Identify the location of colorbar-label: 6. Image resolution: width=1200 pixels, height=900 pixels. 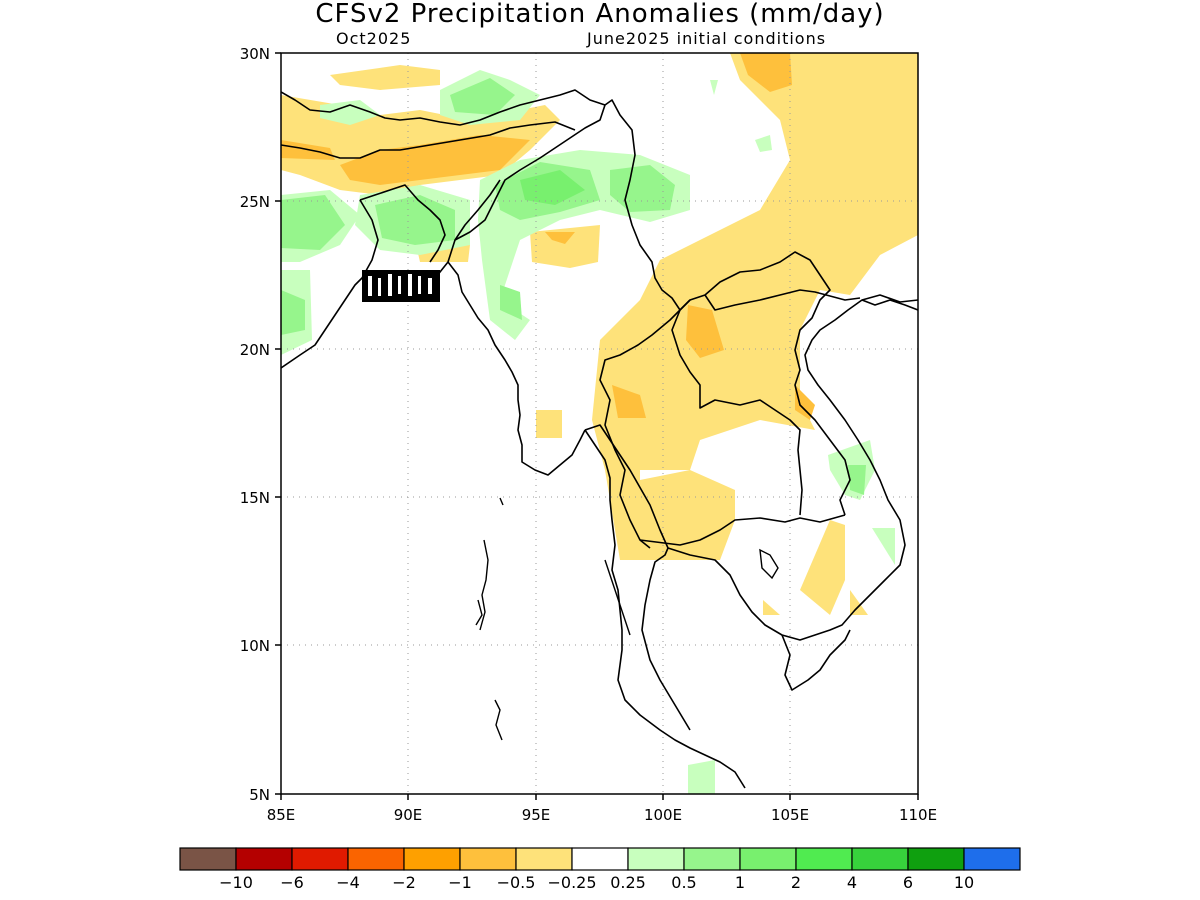
(908, 882).